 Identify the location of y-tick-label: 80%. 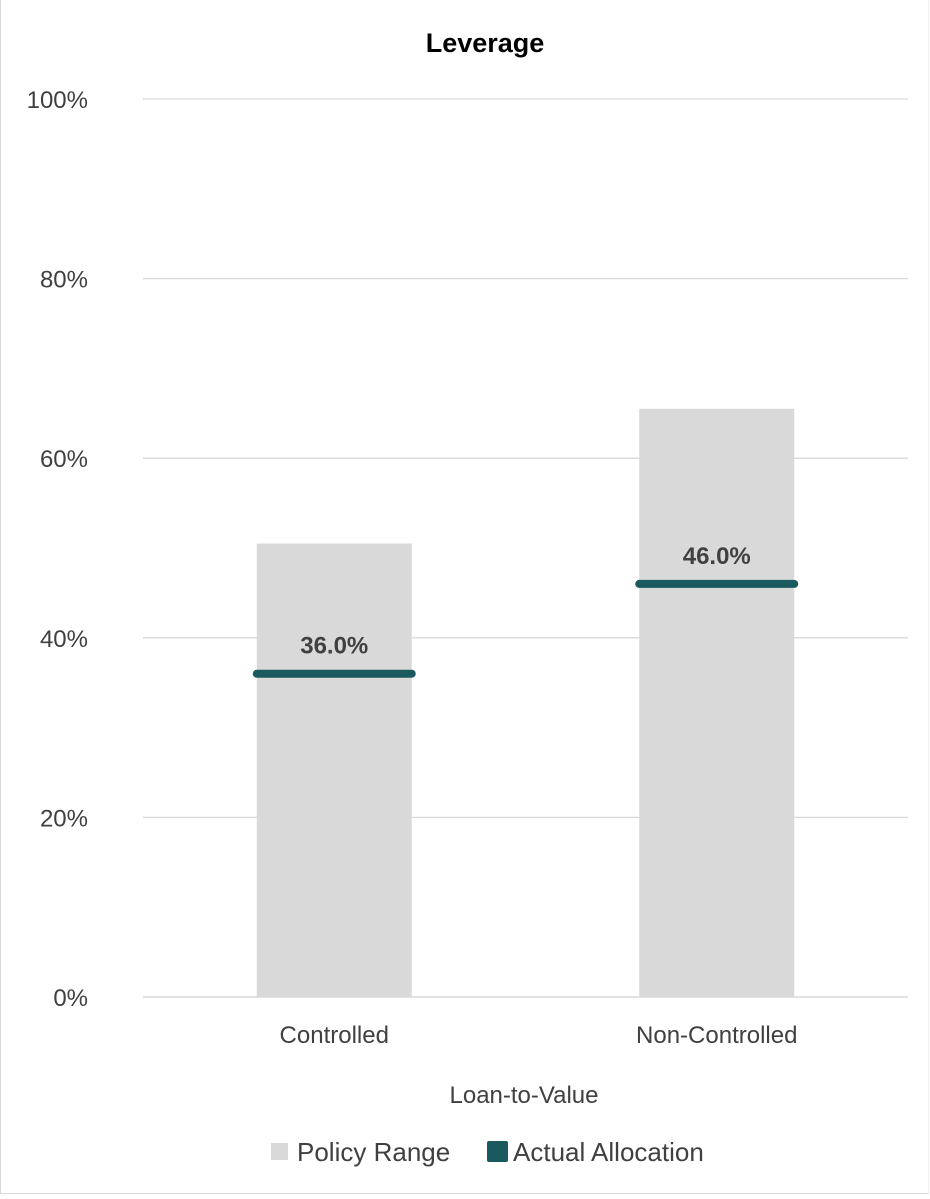
(64, 280).